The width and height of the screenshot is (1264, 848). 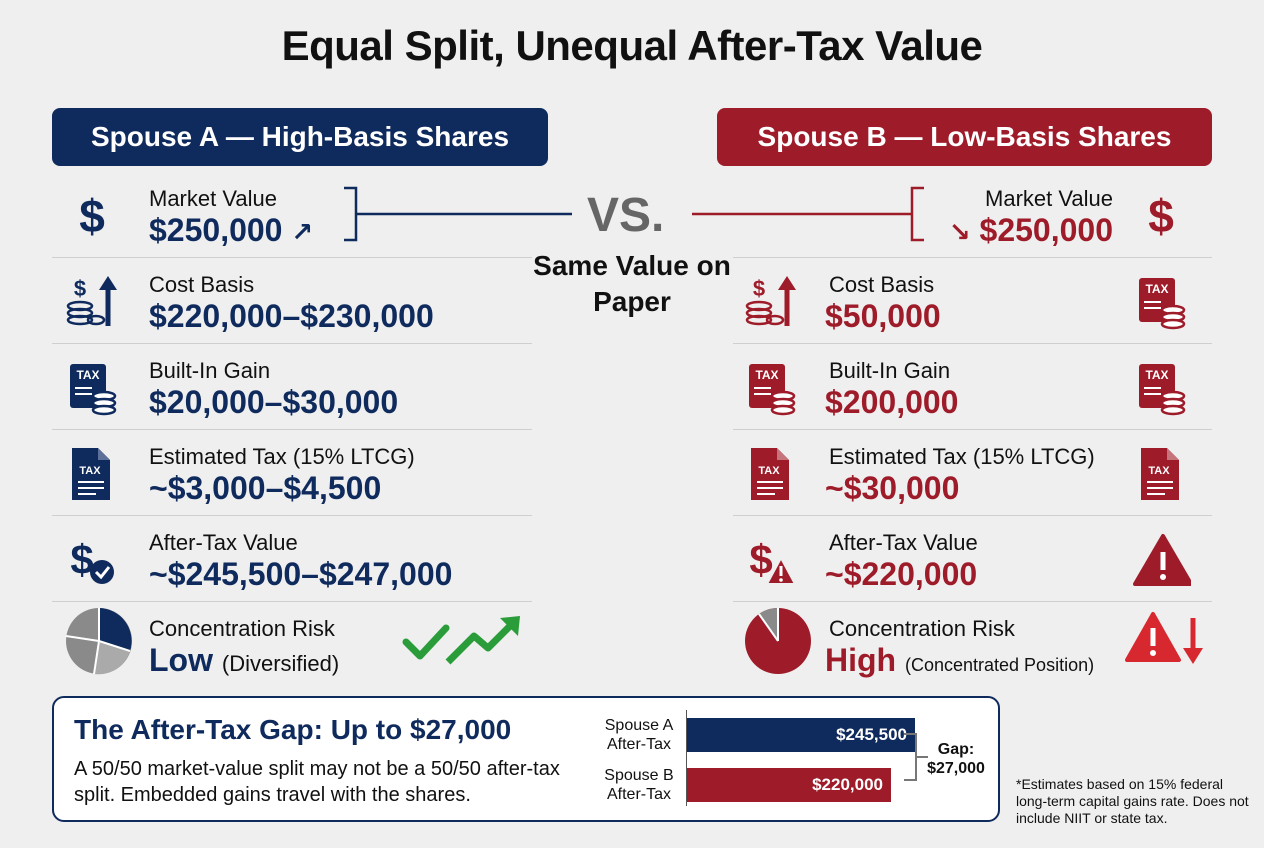 What do you see at coordinates (789, 785) in the screenshot?
I see `bar-spouse-b: $220,000` at bounding box center [789, 785].